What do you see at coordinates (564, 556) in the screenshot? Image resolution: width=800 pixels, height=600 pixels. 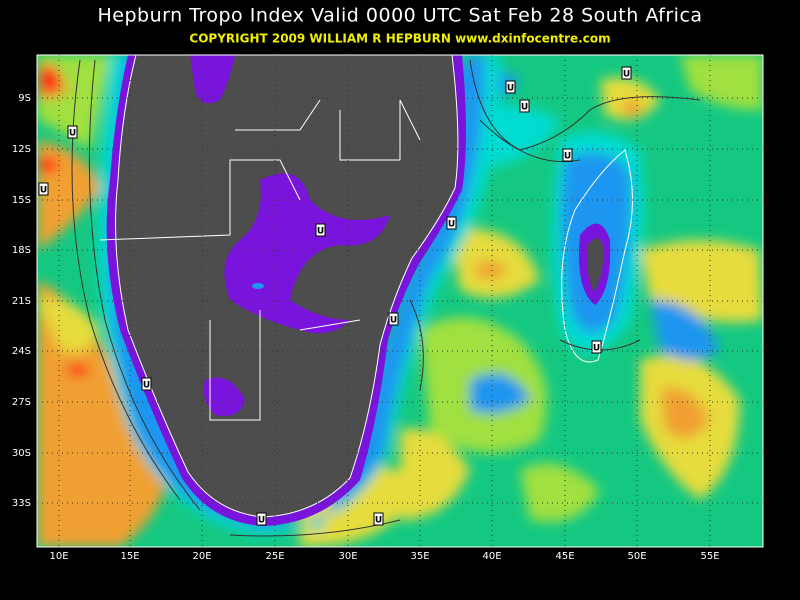 I see `lon-label: 45E` at bounding box center [564, 556].